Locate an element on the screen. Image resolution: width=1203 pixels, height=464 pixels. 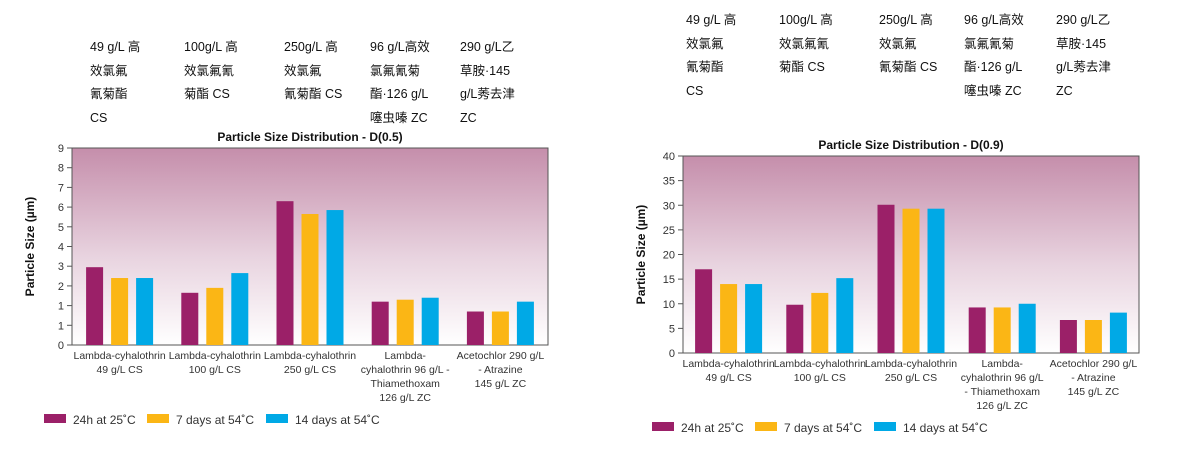
x-tick-label: cyhalothrin 96 g/L - is located at coordinates (405, 370).